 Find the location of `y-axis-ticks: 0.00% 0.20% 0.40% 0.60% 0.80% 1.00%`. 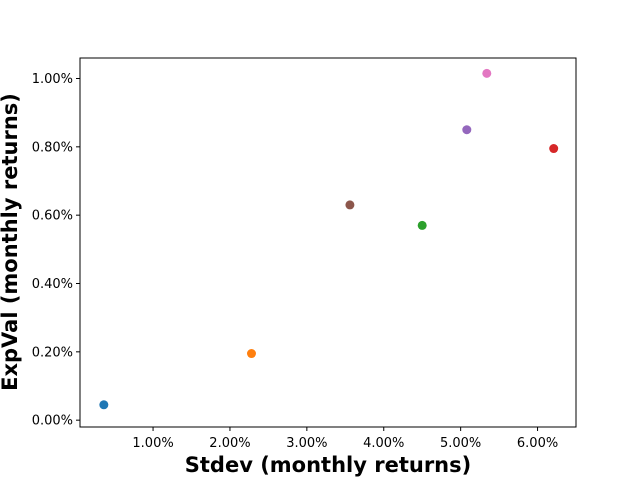

y-axis-ticks: 0.00% 0.20% 0.40% 0.60% 0.80% 1.00% is located at coordinates (56, 250).